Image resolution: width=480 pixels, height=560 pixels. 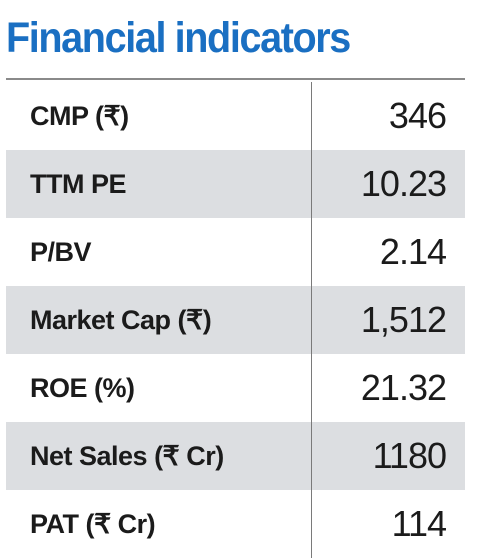 I want to click on row-label: ROE (%), so click(x=82, y=387).